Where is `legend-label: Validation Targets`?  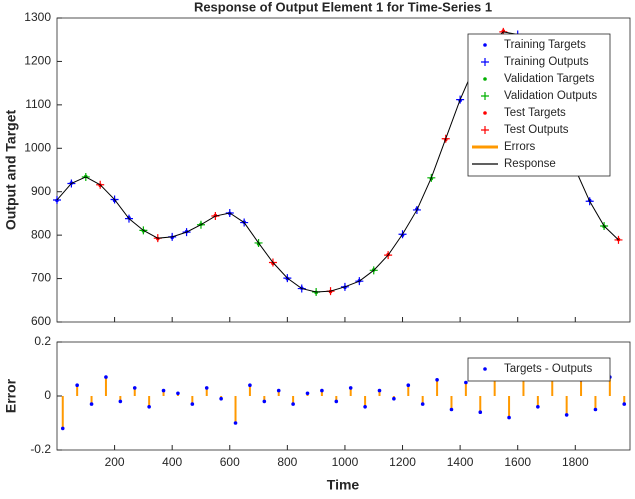 legend-label: Validation Targets is located at coordinates (549, 79).